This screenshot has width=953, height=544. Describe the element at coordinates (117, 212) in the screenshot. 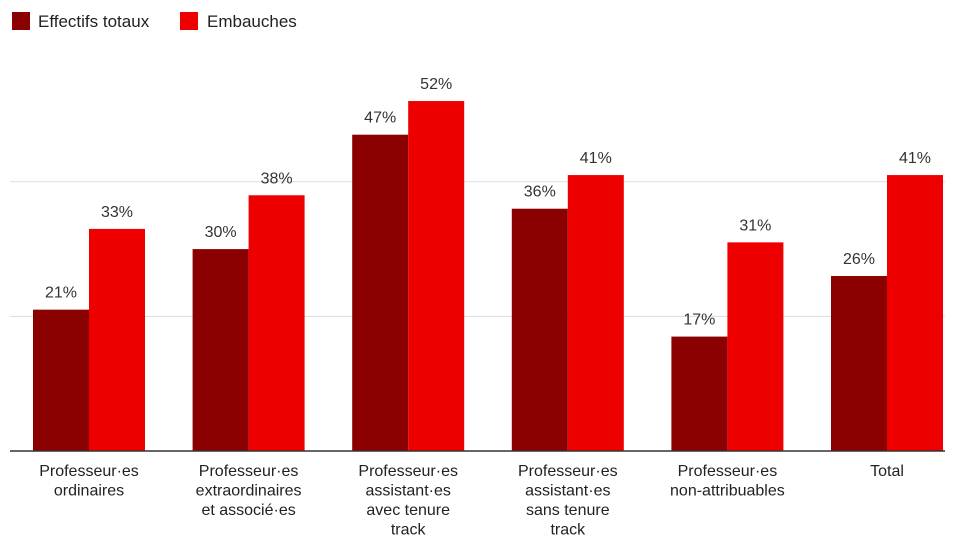

I see `bar-value-label: 33%` at that location.